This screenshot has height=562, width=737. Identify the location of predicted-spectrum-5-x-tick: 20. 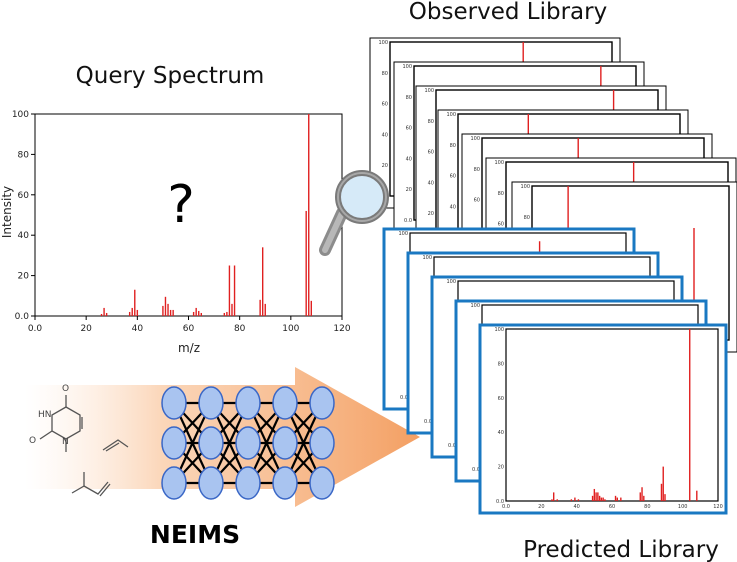
(541, 507).